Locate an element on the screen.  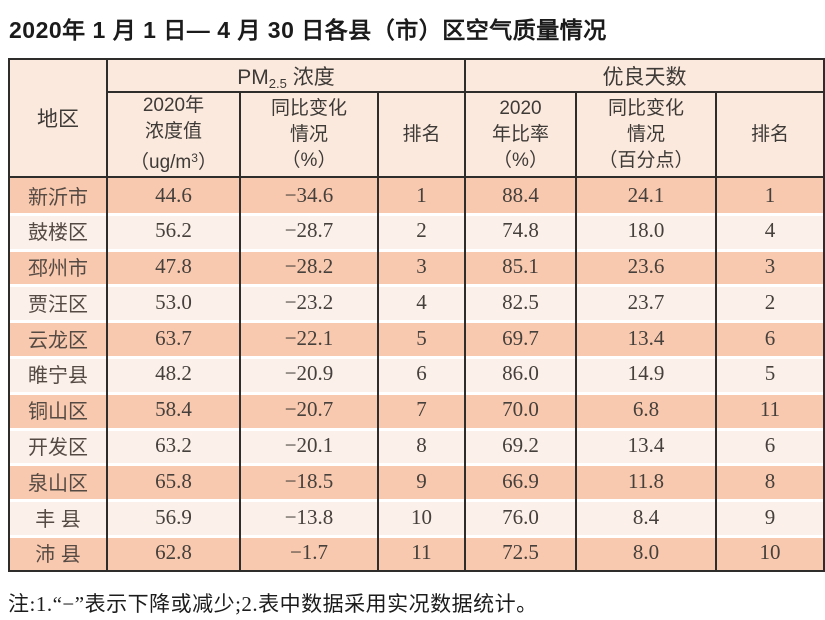
rate-rank-cell: 5 is located at coordinates (769, 373).